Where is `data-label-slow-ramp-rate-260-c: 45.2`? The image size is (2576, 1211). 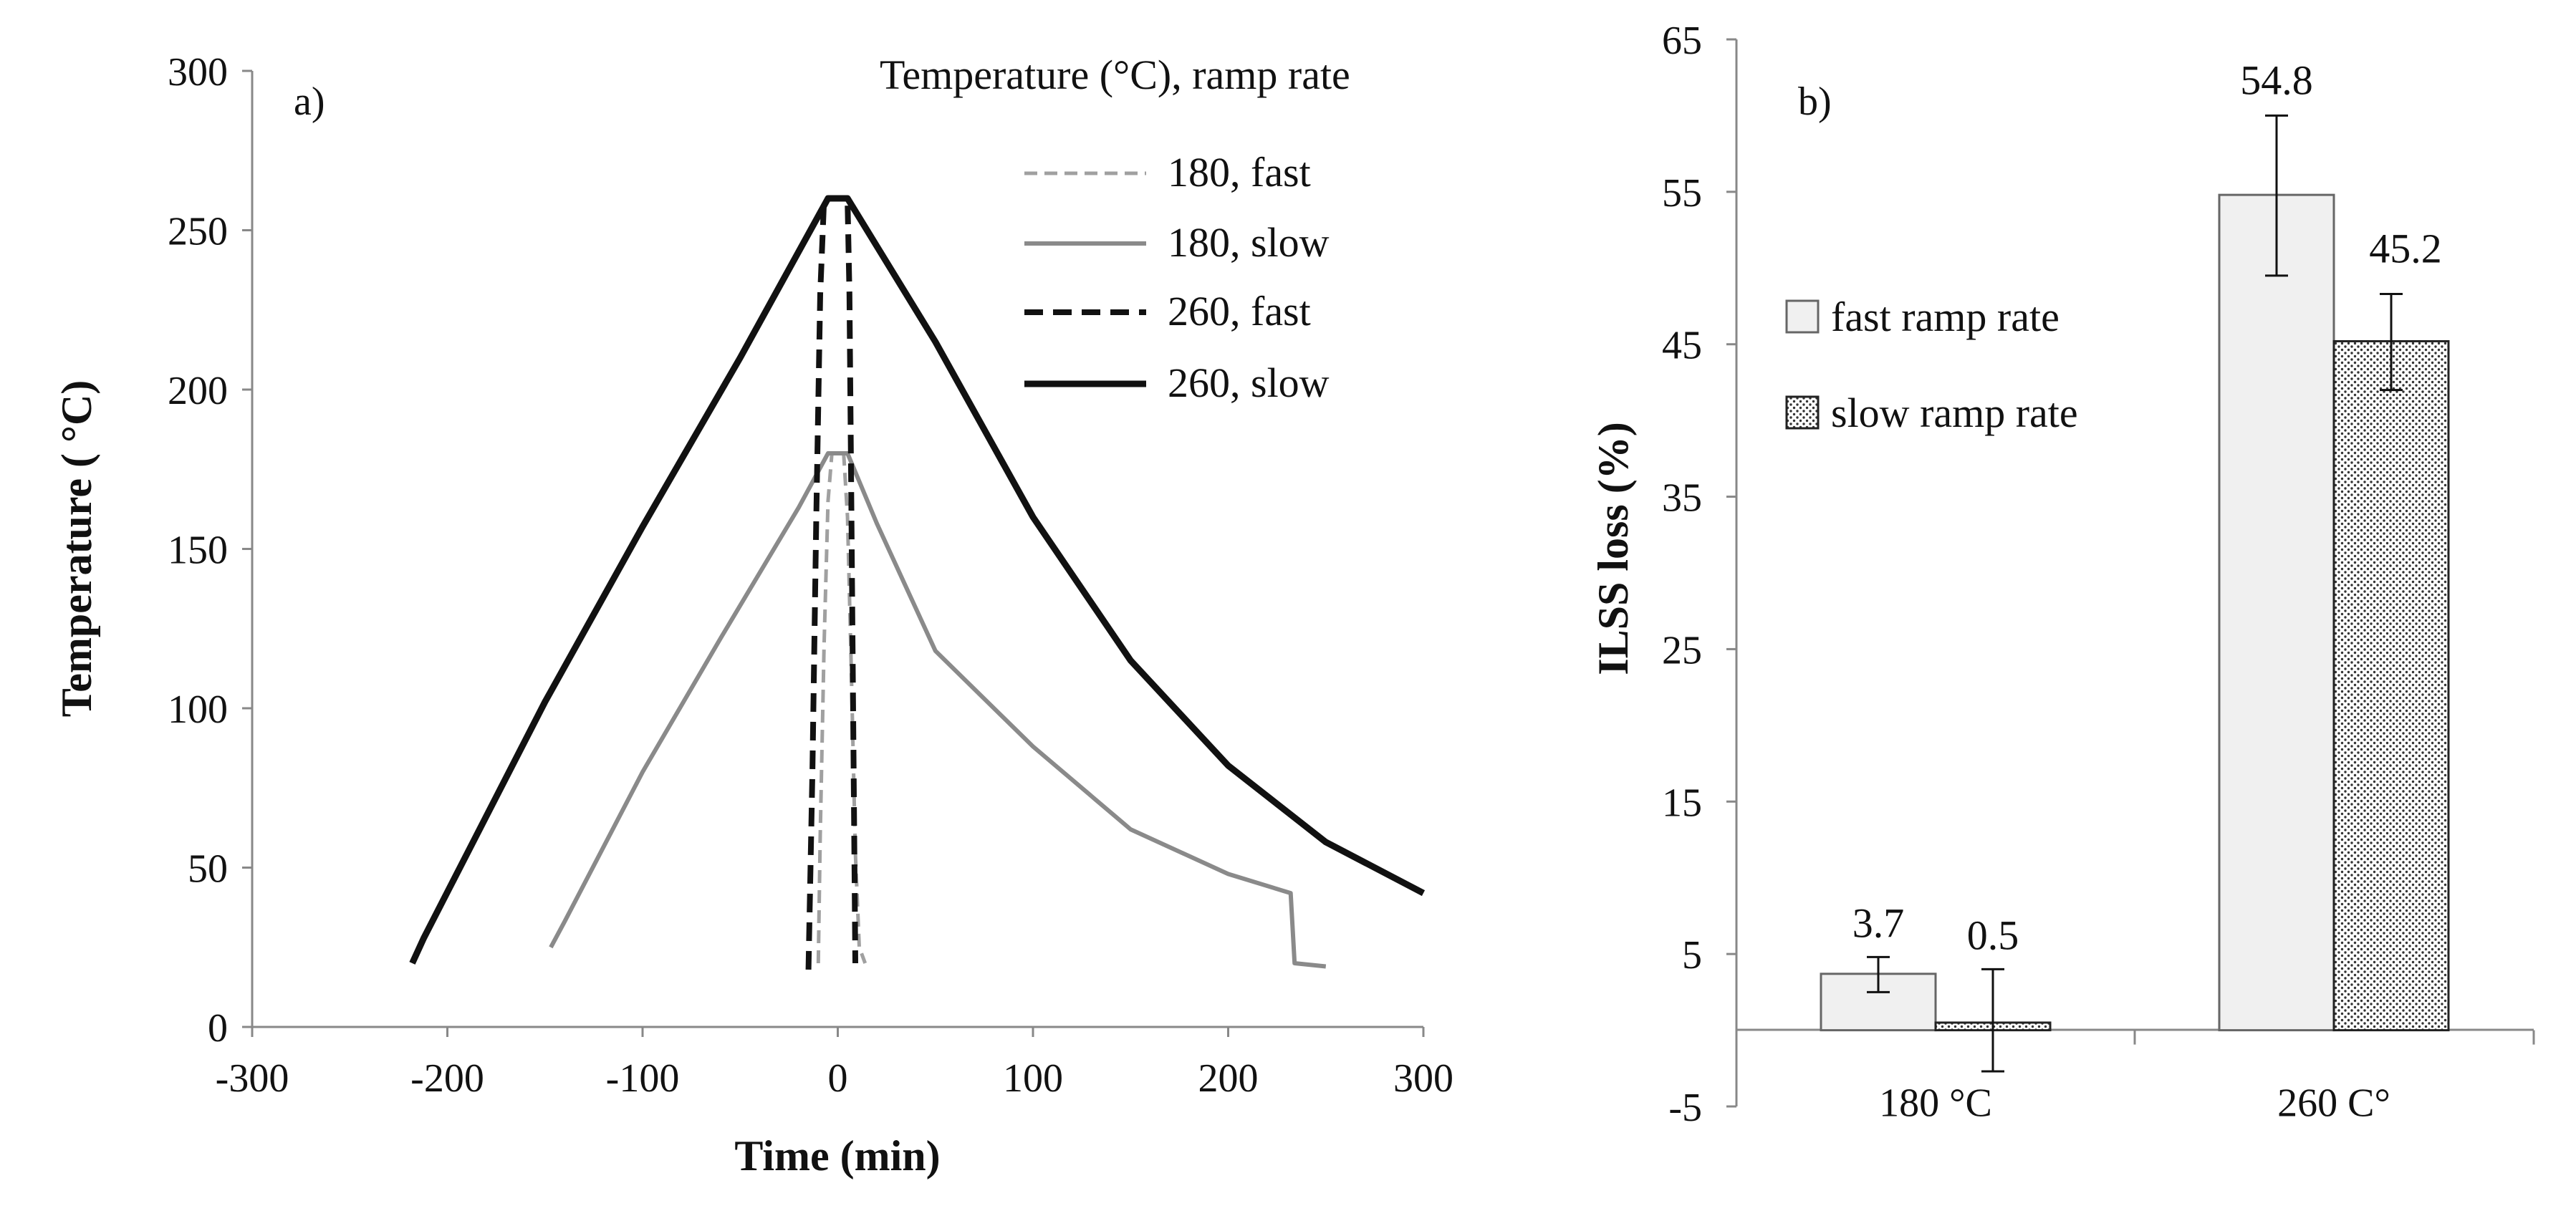
data-label-slow-ramp-rate-260-c: 45.2 is located at coordinates (2406, 248).